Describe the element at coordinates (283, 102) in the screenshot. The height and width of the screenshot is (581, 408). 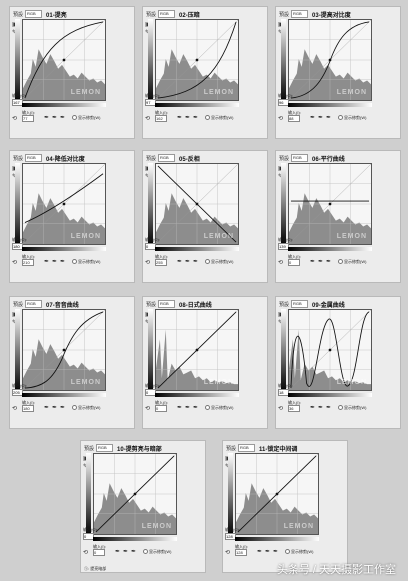
I see `output-field: 96` at that location.